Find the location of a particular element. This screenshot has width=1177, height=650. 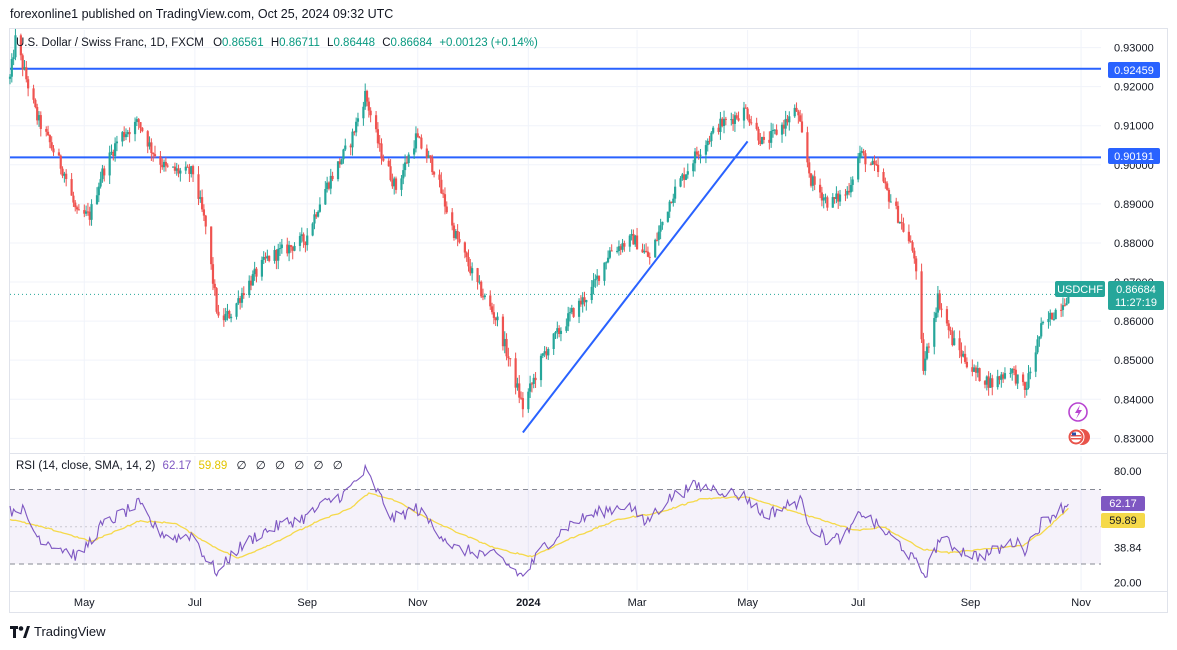

legend-change: +0.00123 (+0.14%) is located at coordinates (488, 43).